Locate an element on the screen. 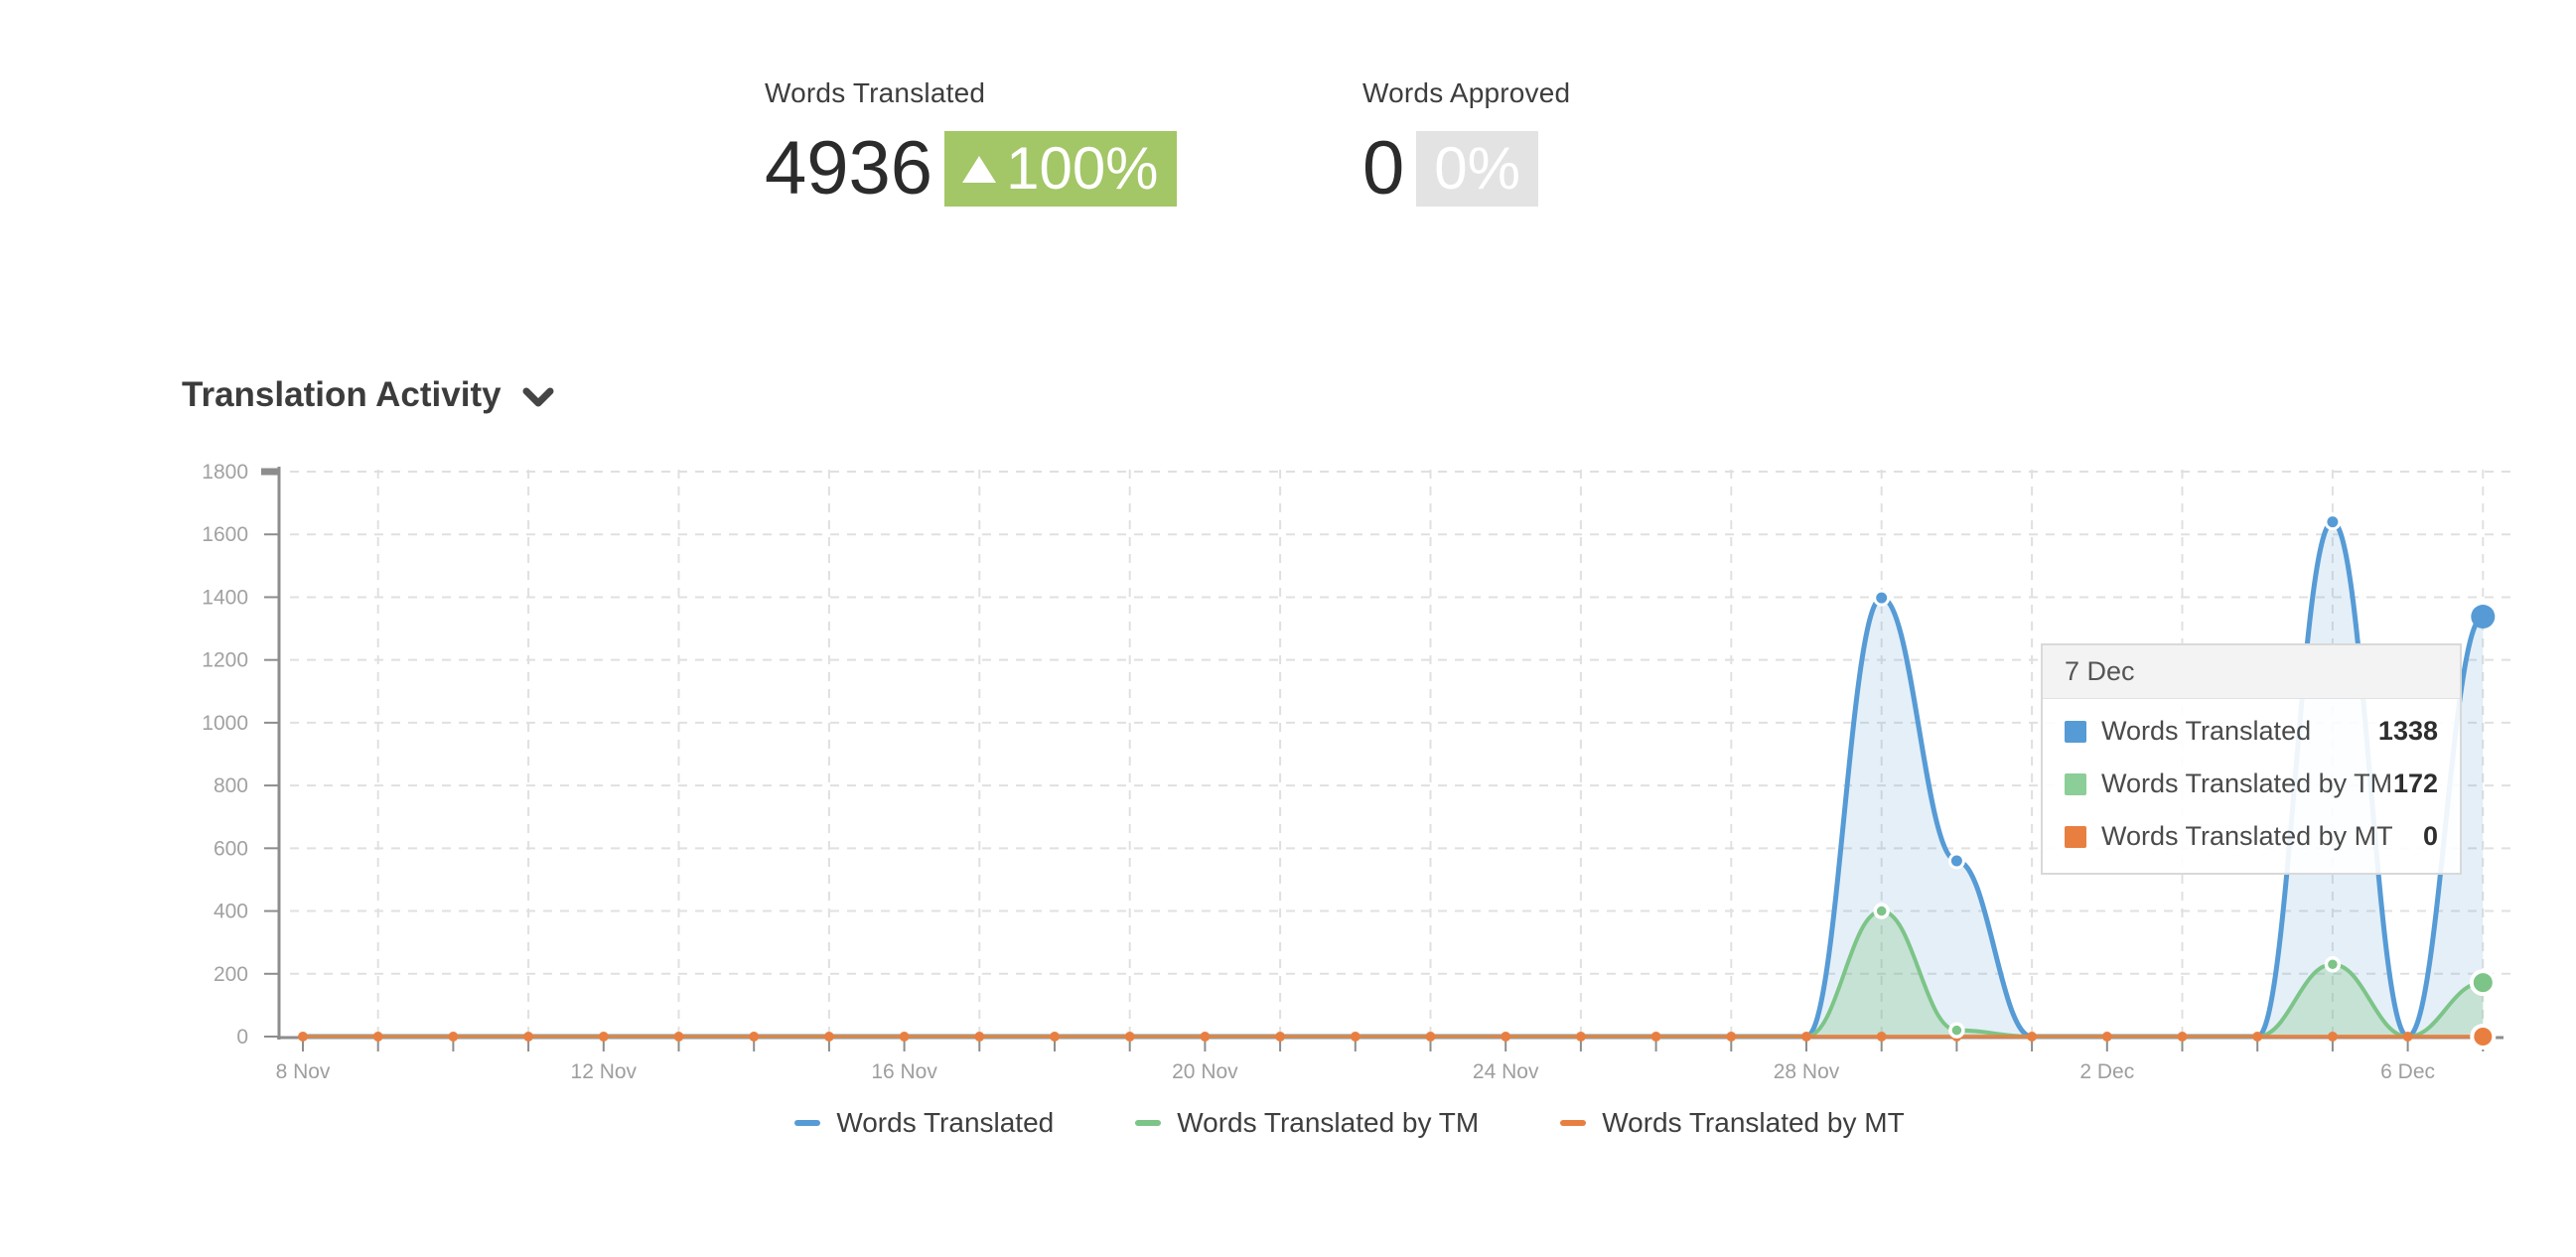 The width and height of the screenshot is (2576, 1257). legend-item-words-translated-by-mt: Words Translated by MT is located at coordinates (1732, 1123).